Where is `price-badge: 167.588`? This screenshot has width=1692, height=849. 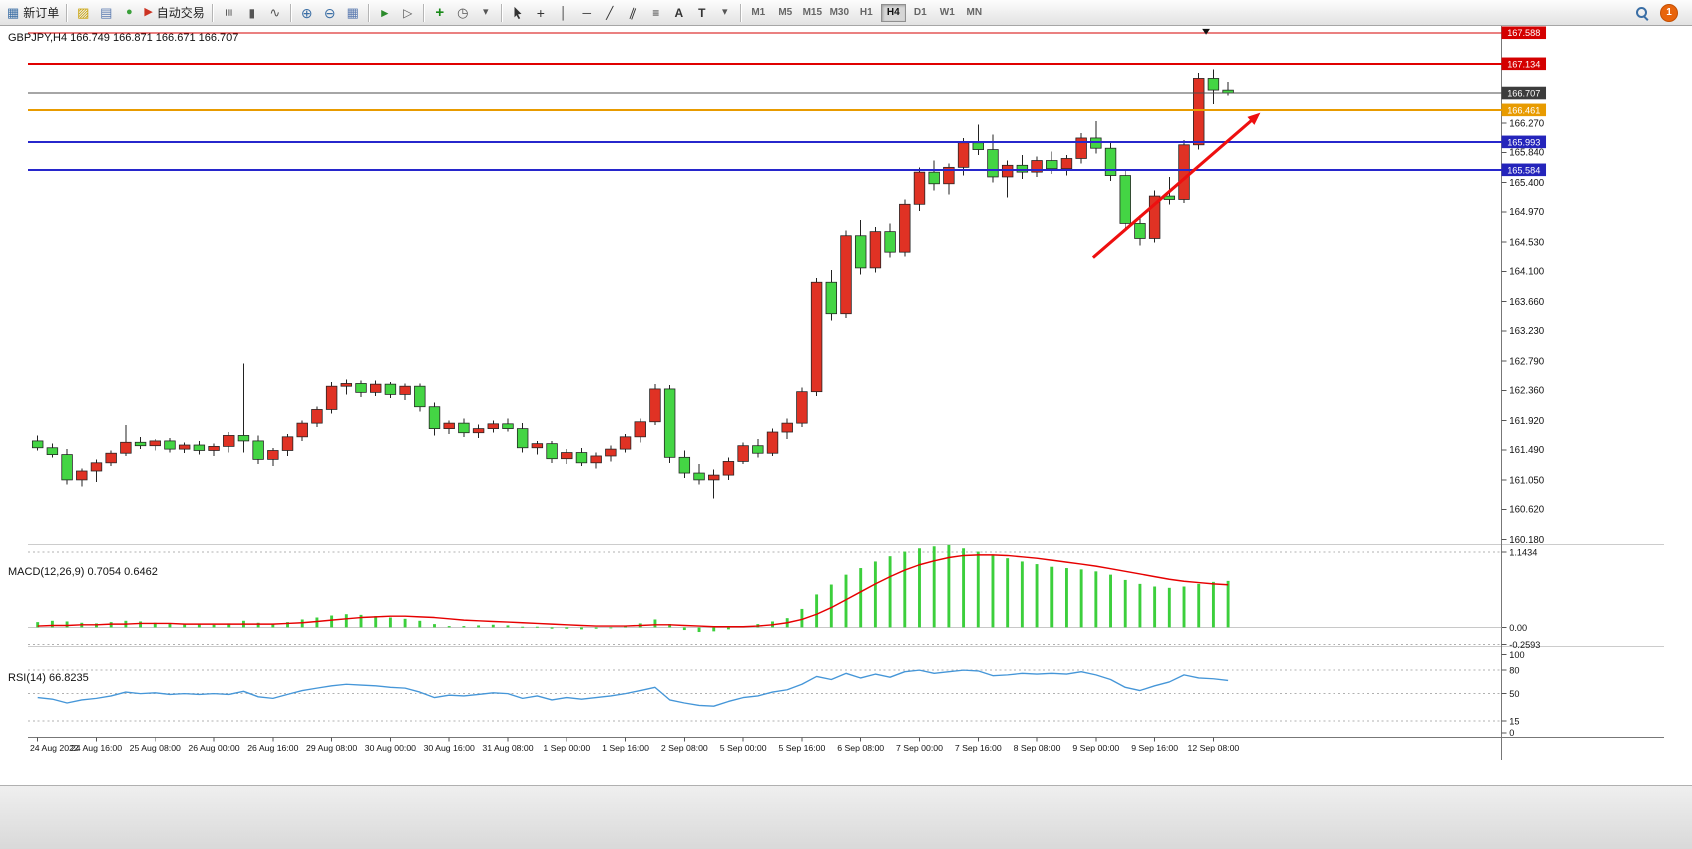 price-badge: 167.588 is located at coordinates (1524, 33).